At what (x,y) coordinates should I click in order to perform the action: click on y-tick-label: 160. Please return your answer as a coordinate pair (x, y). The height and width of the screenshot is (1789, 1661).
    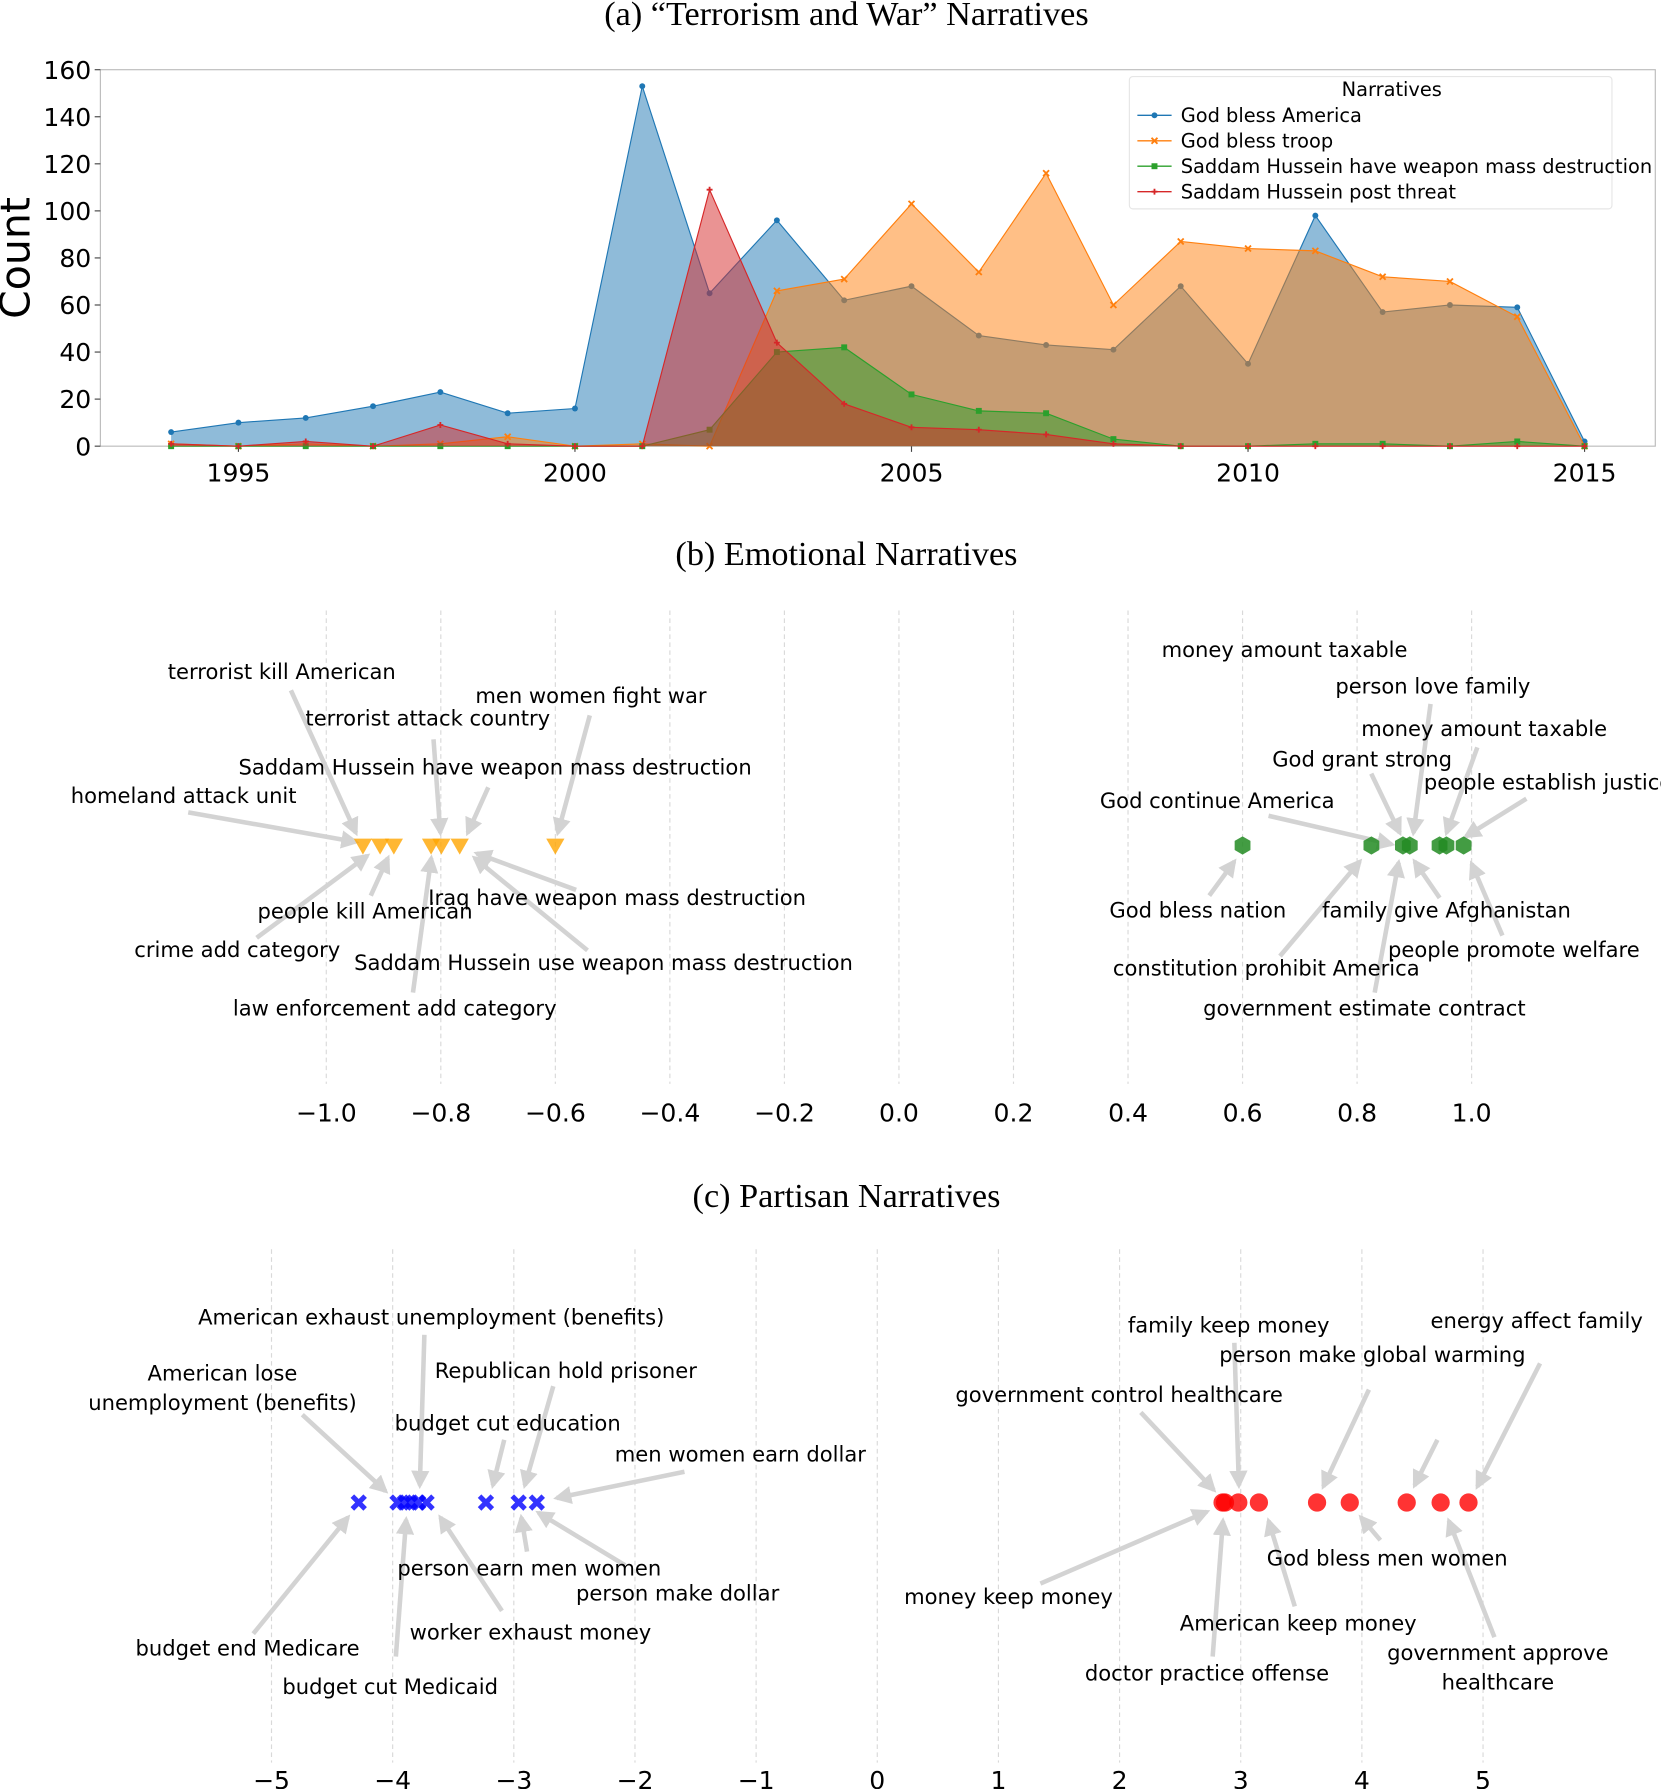
    Looking at the image, I should click on (67, 70).